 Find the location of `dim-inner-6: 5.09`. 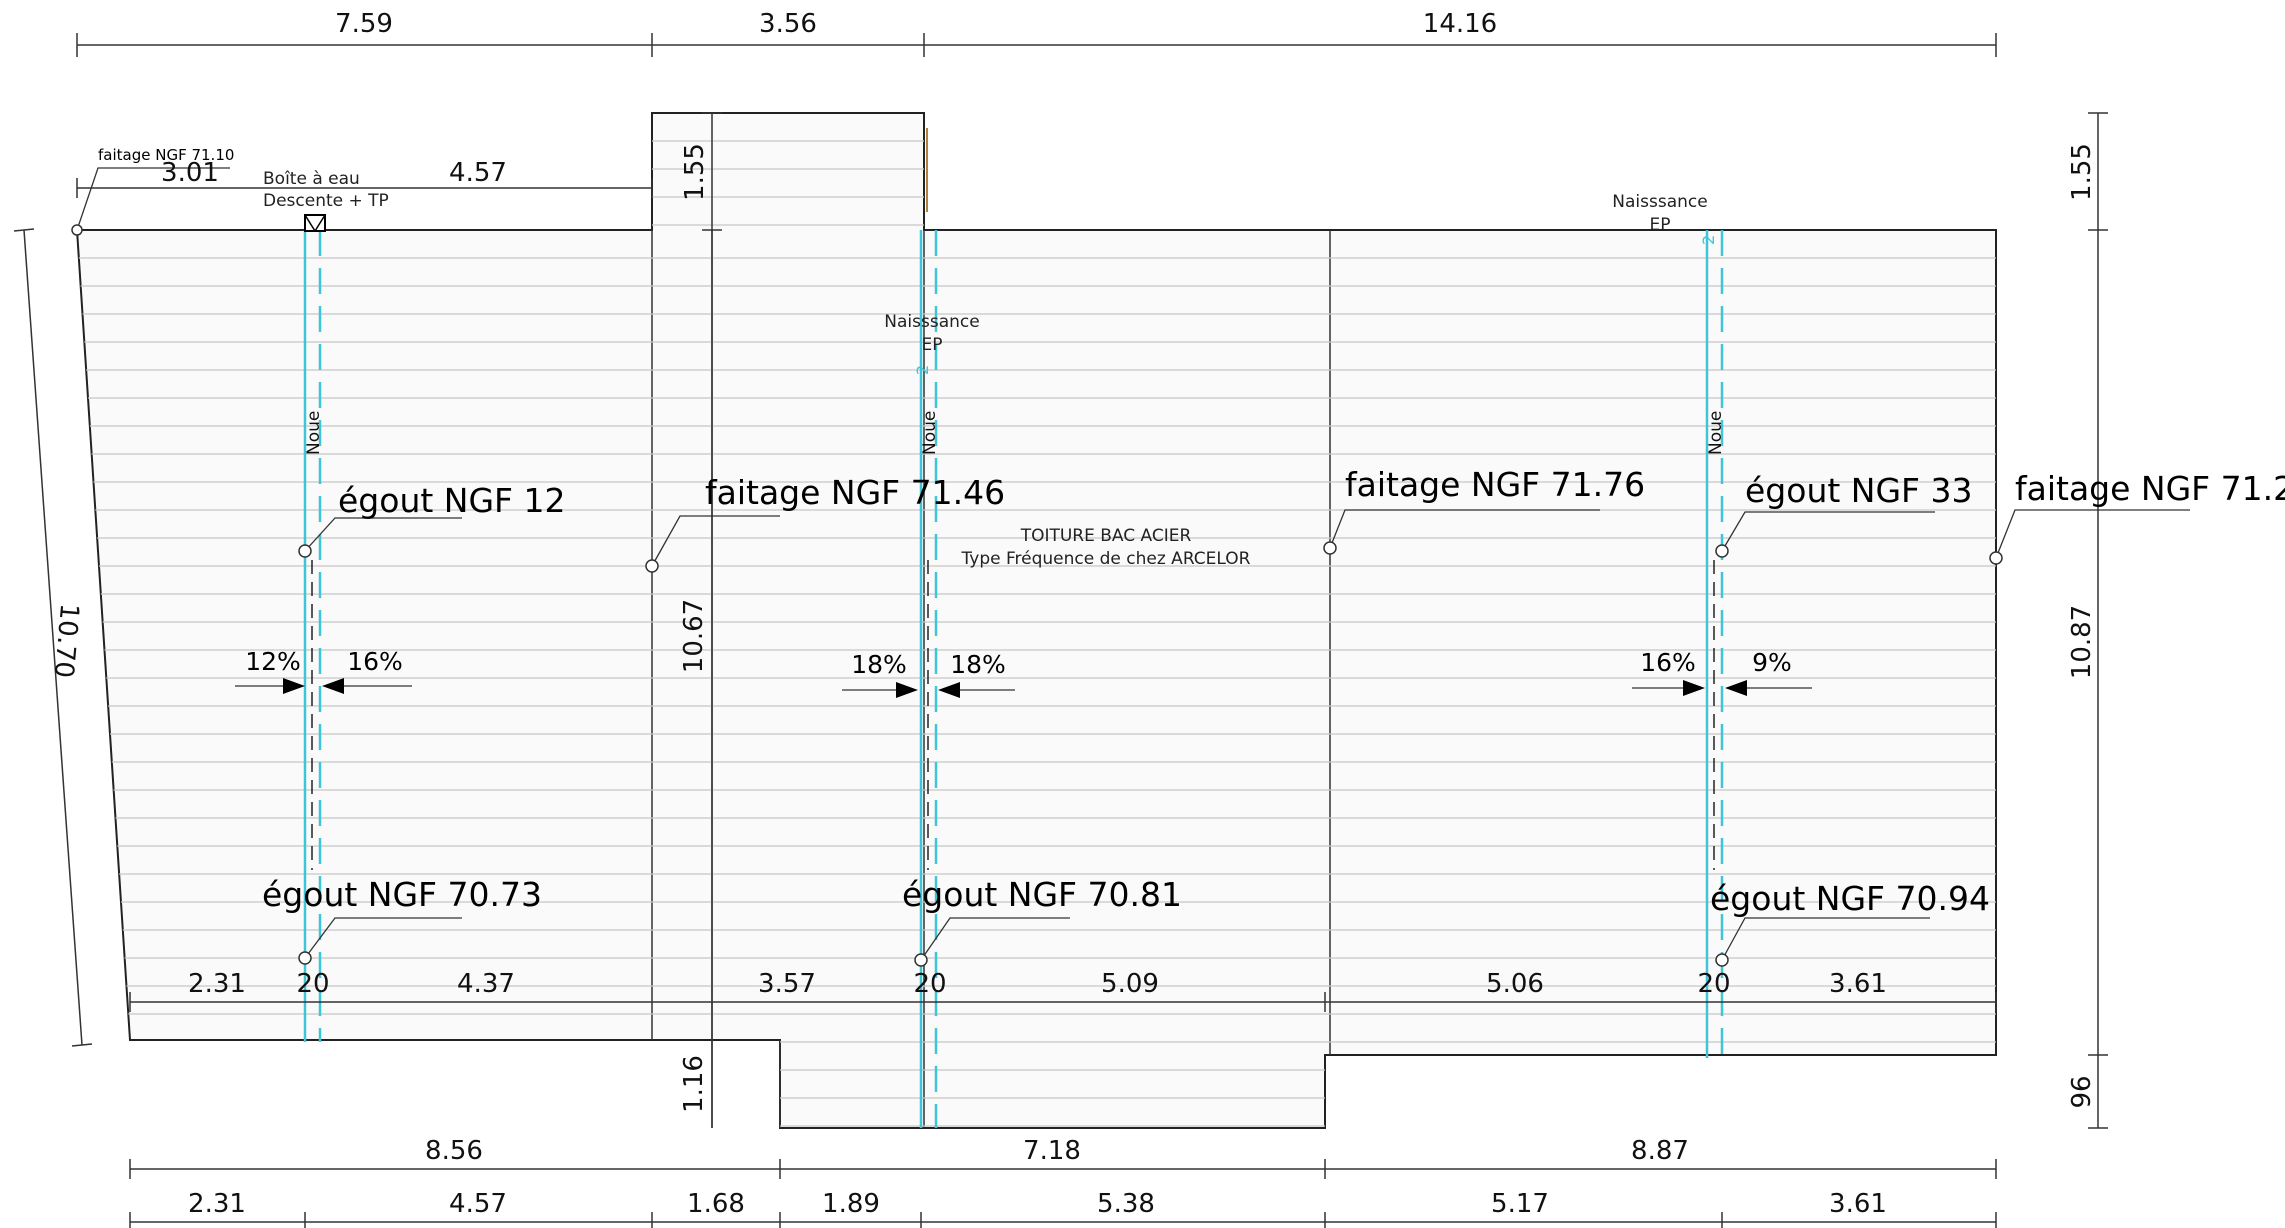

dim-inner-6: 5.09 is located at coordinates (1130, 984).